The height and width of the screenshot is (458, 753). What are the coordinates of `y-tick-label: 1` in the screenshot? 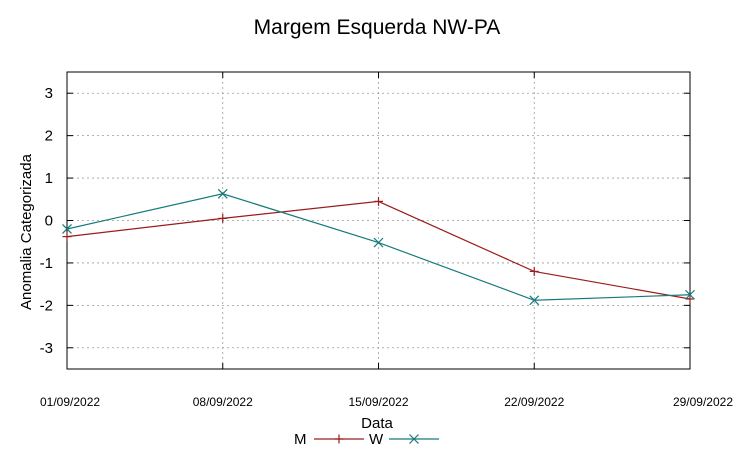 It's located at (49, 178).